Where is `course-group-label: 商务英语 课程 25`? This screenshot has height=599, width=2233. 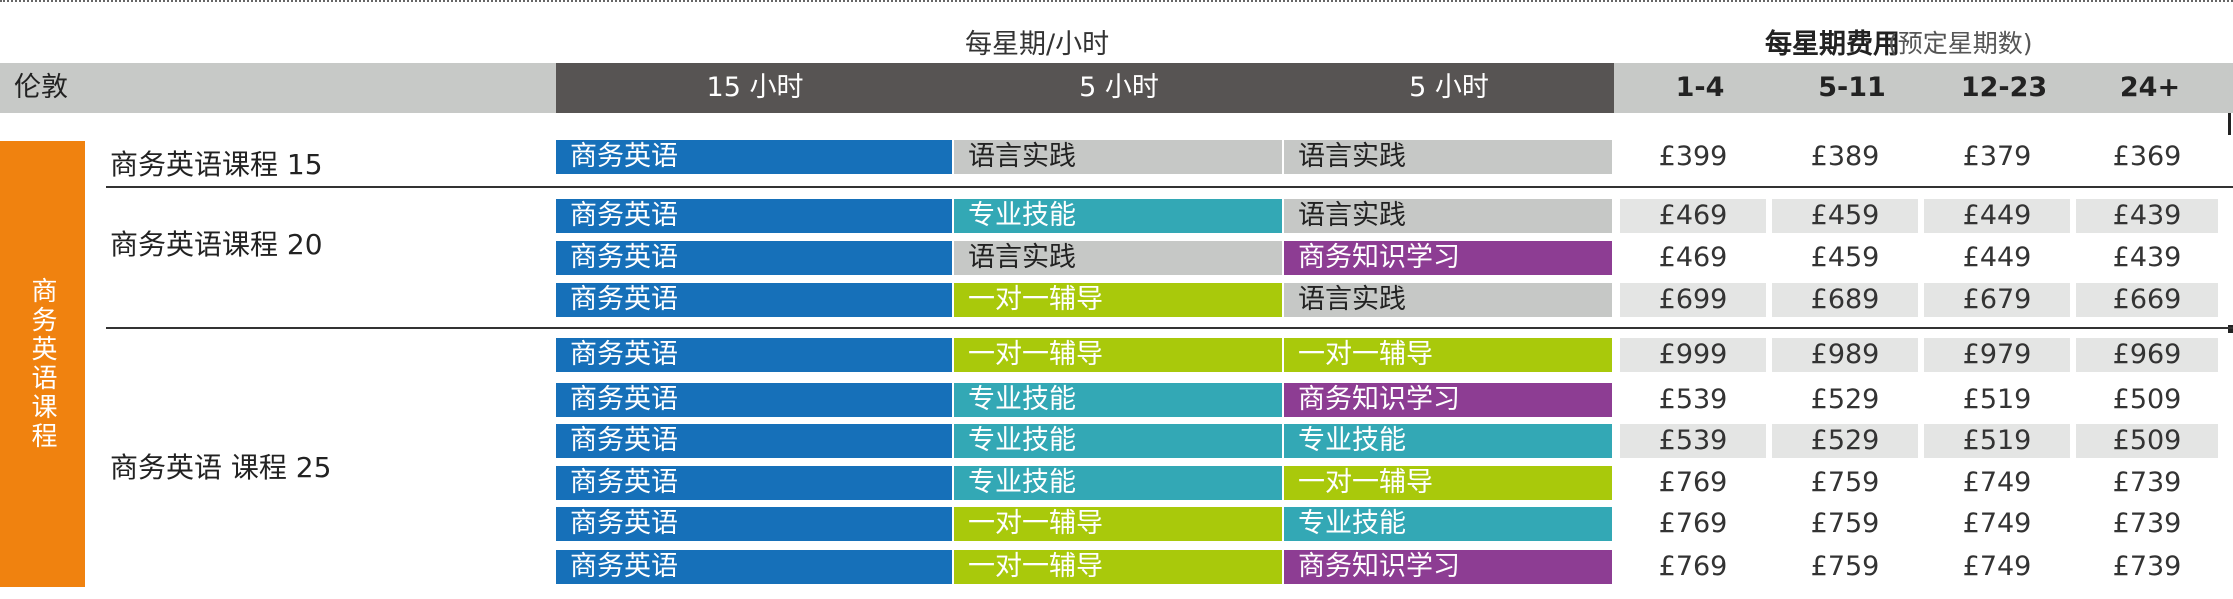
course-group-label: 商务英语 课程 25 is located at coordinates (221, 467).